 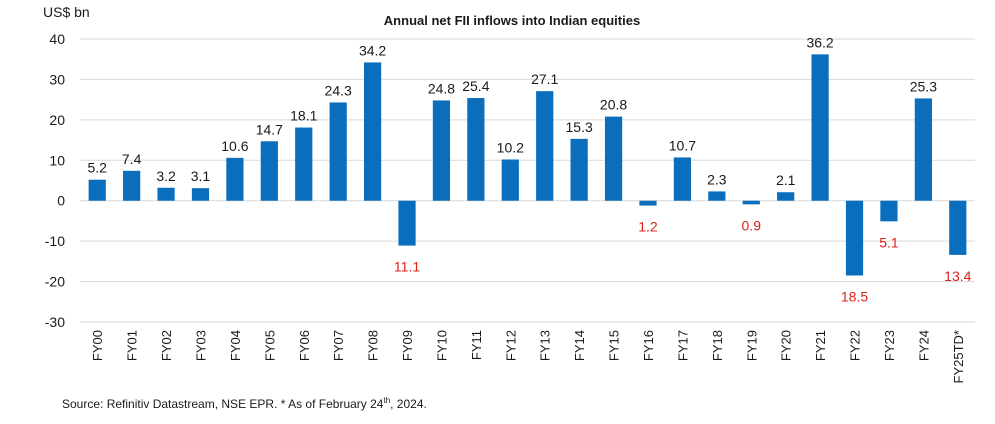 I want to click on source-note-text-end: , 2024., so click(x=408, y=404).